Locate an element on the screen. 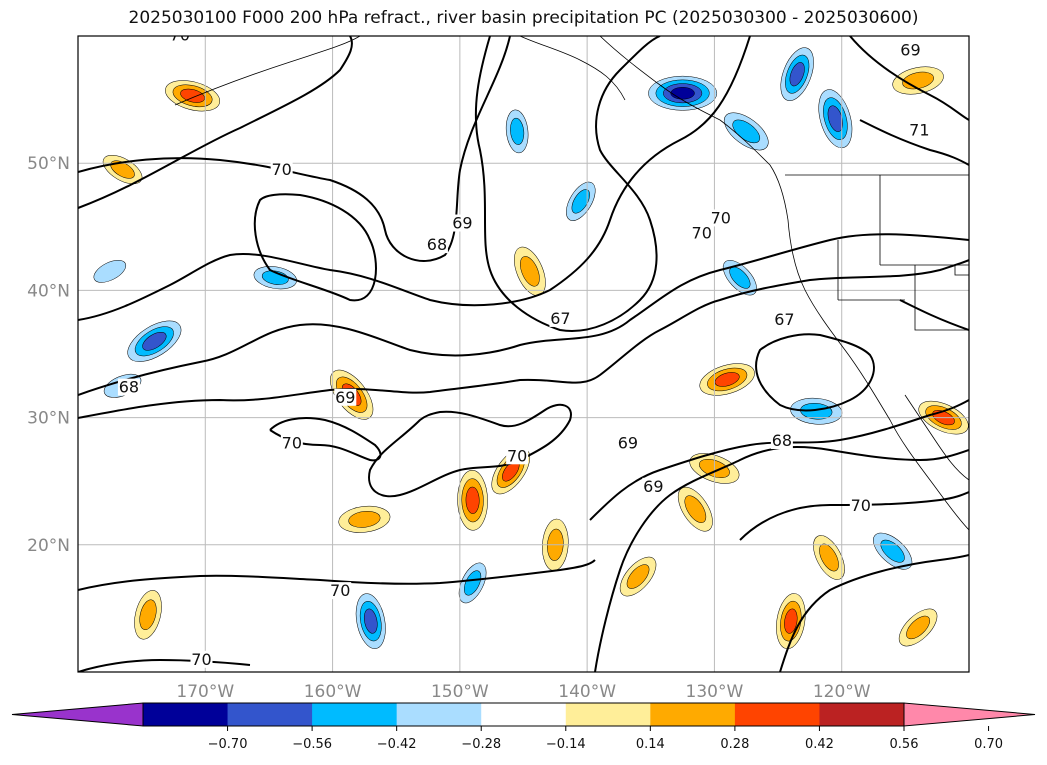 The width and height of the screenshot is (1047, 765). colorbar-tick-label: −0.42 is located at coordinates (397, 744).